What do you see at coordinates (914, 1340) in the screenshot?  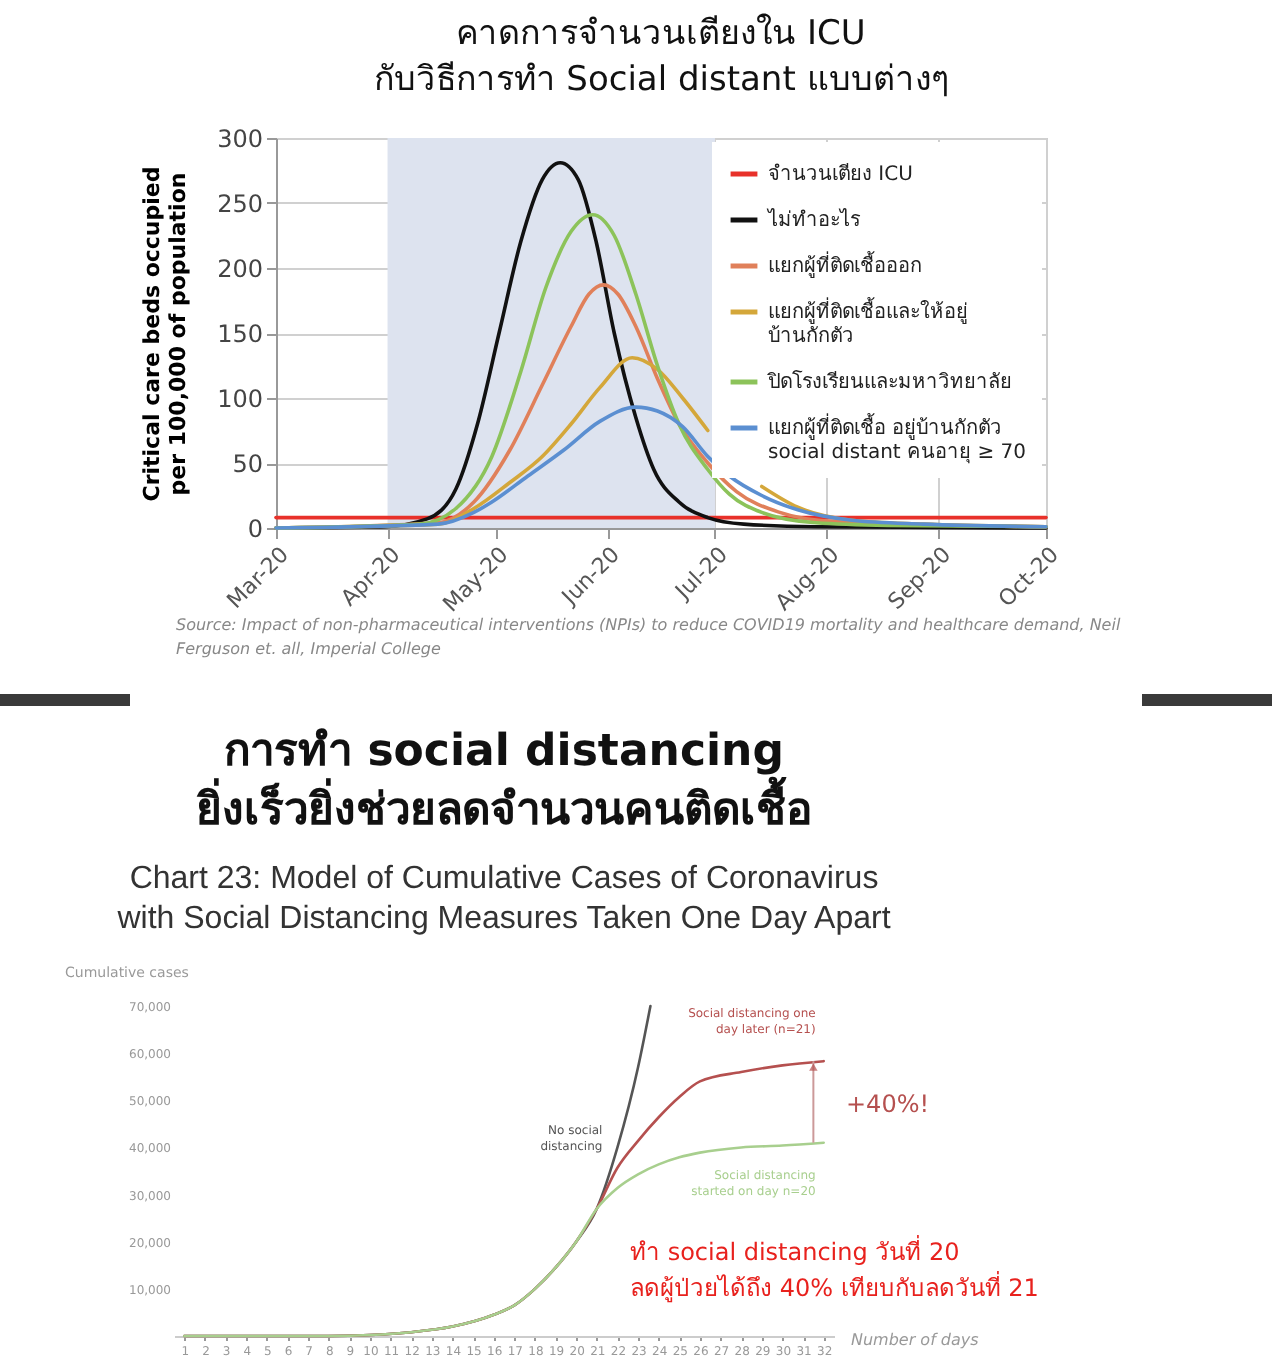 I see `x-axis-title: Number of days` at bounding box center [914, 1340].